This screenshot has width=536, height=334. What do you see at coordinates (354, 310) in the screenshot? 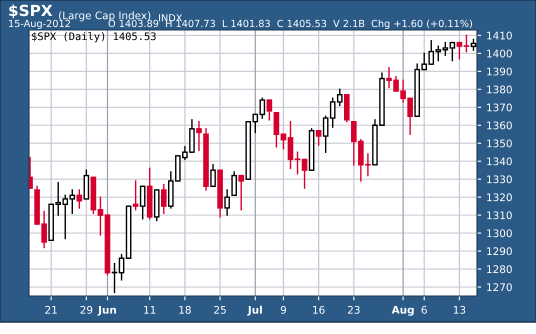
I see `x-tick-label: 23` at bounding box center [354, 310].